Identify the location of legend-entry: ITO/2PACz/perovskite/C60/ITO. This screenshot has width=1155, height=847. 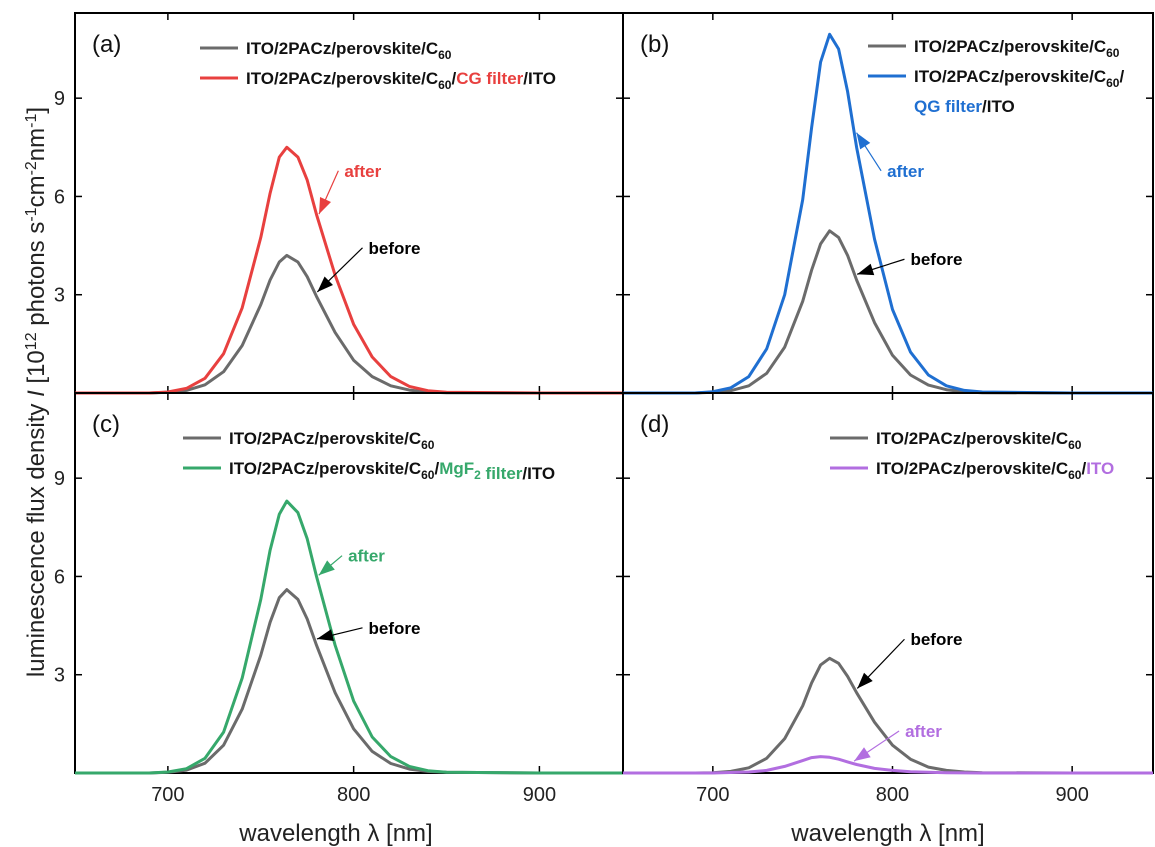
(995, 470).